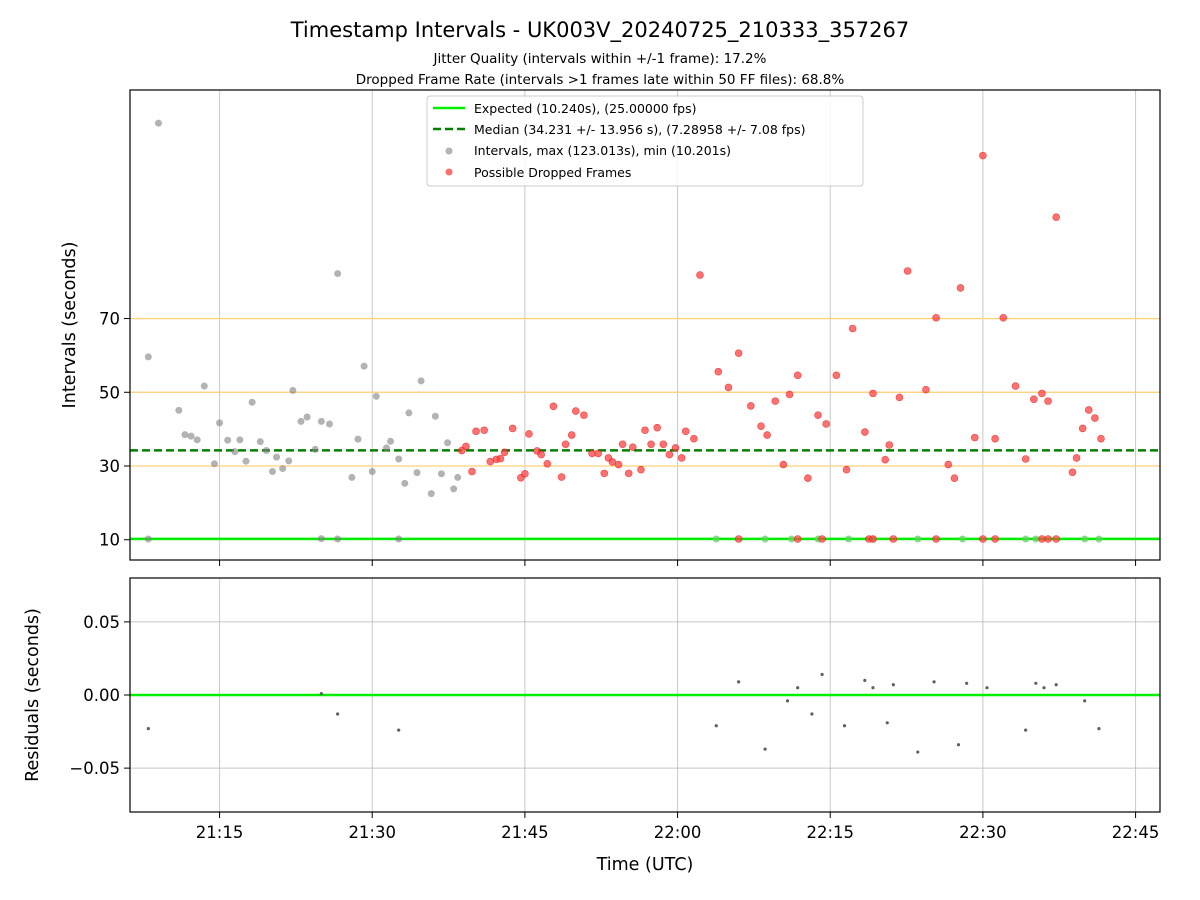 The height and width of the screenshot is (900, 1200). Describe the element at coordinates (372, 832) in the screenshot. I see `x-tick-label: 21:30` at that location.